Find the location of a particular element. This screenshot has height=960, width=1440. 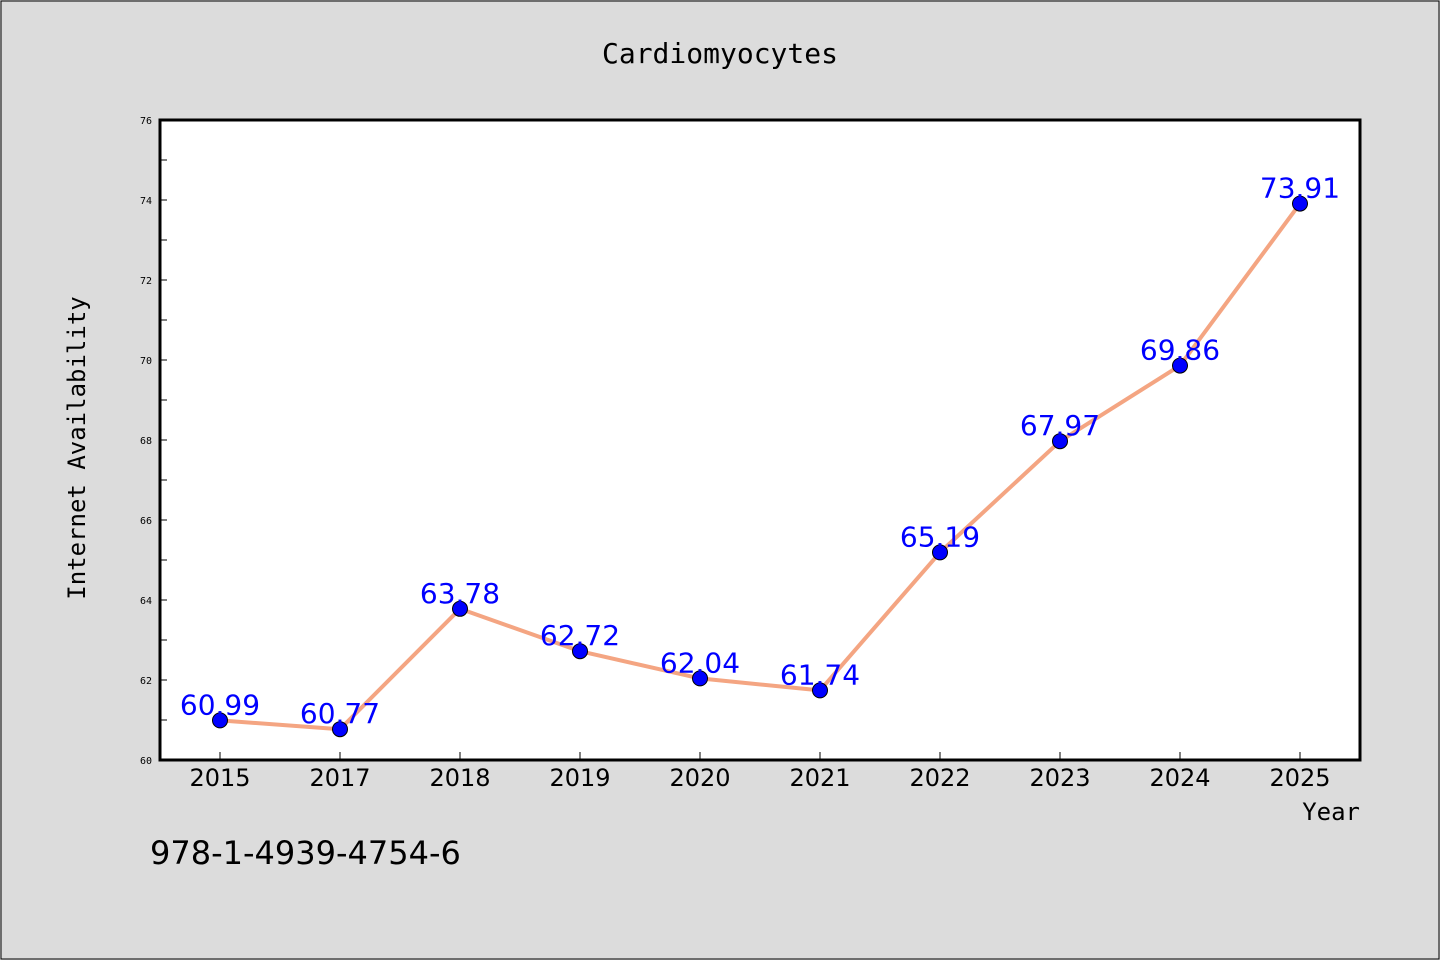

data-label: 65.19 is located at coordinates (940, 536).